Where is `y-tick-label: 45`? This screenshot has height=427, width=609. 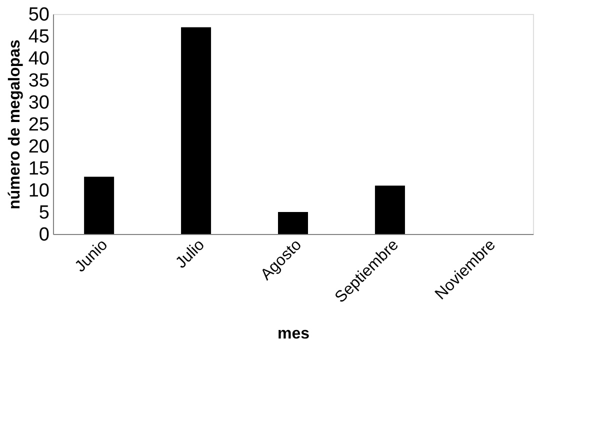 y-tick-label: 45 is located at coordinates (39, 37).